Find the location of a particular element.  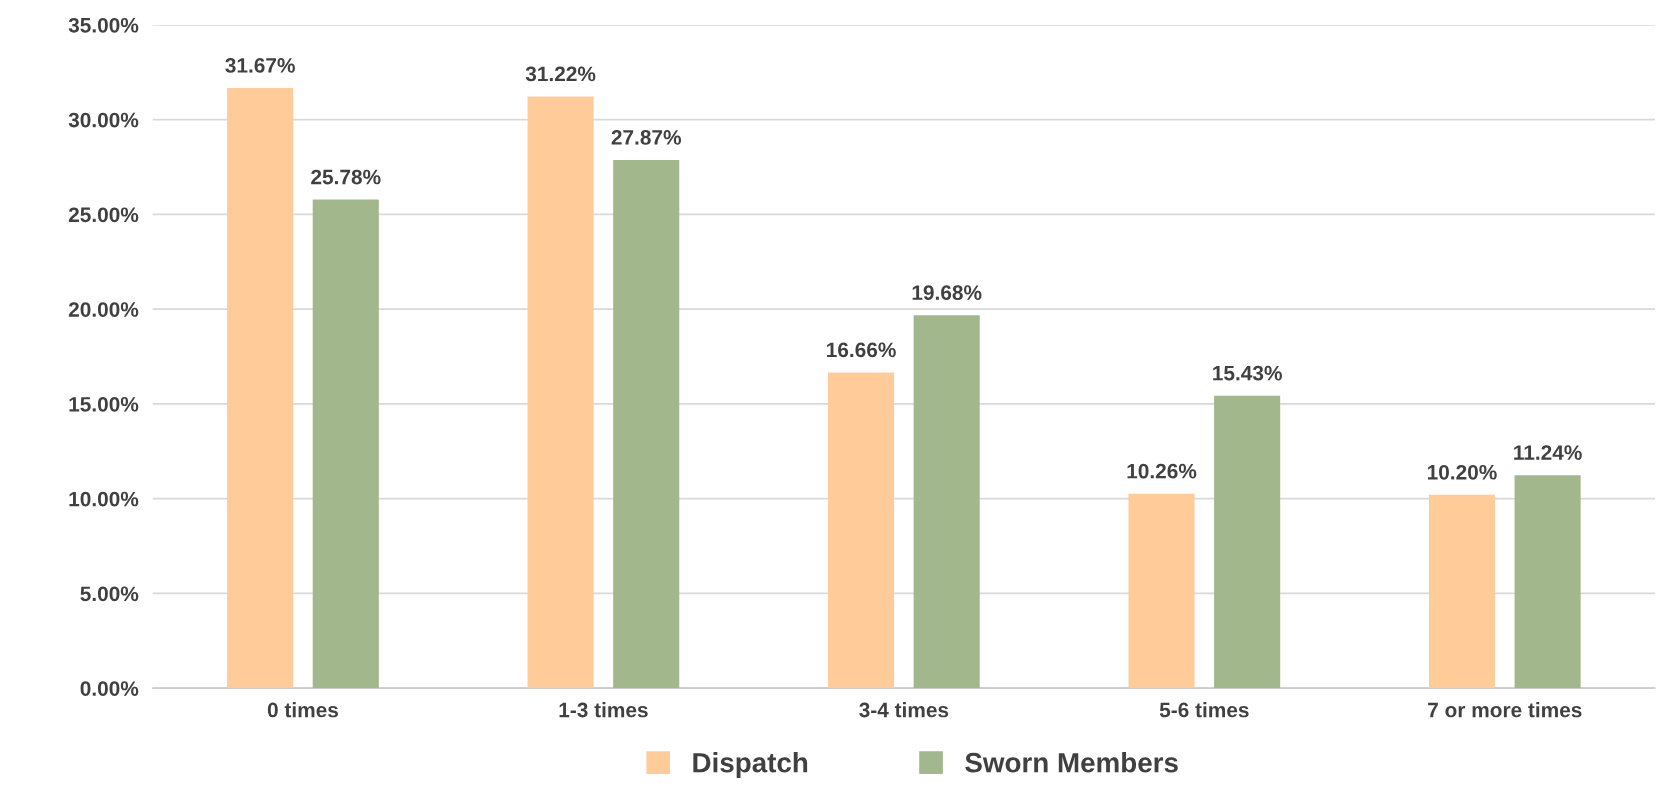

y-tick-label: 10.00% is located at coordinates (104, 499).